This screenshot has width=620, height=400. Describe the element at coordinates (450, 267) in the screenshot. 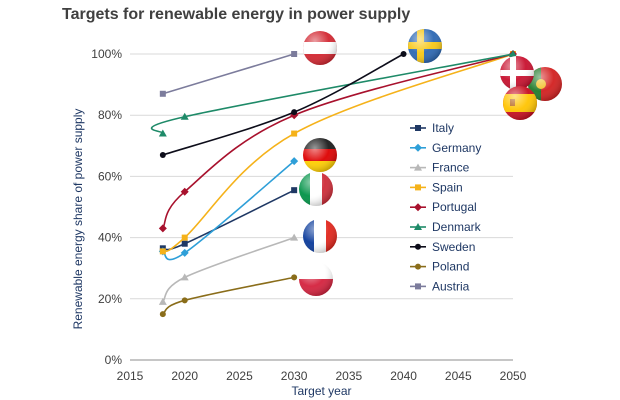

I see `legend-label: Poland` at that location.